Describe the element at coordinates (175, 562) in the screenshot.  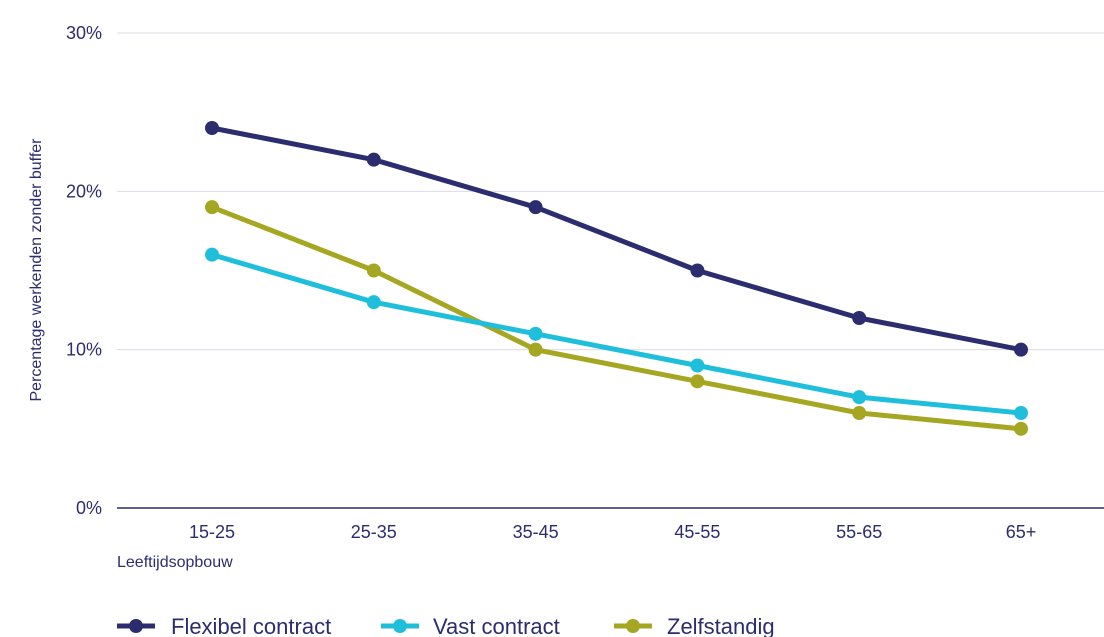
I see `x-axis-title: Leeftijdsopbouw` at that location.